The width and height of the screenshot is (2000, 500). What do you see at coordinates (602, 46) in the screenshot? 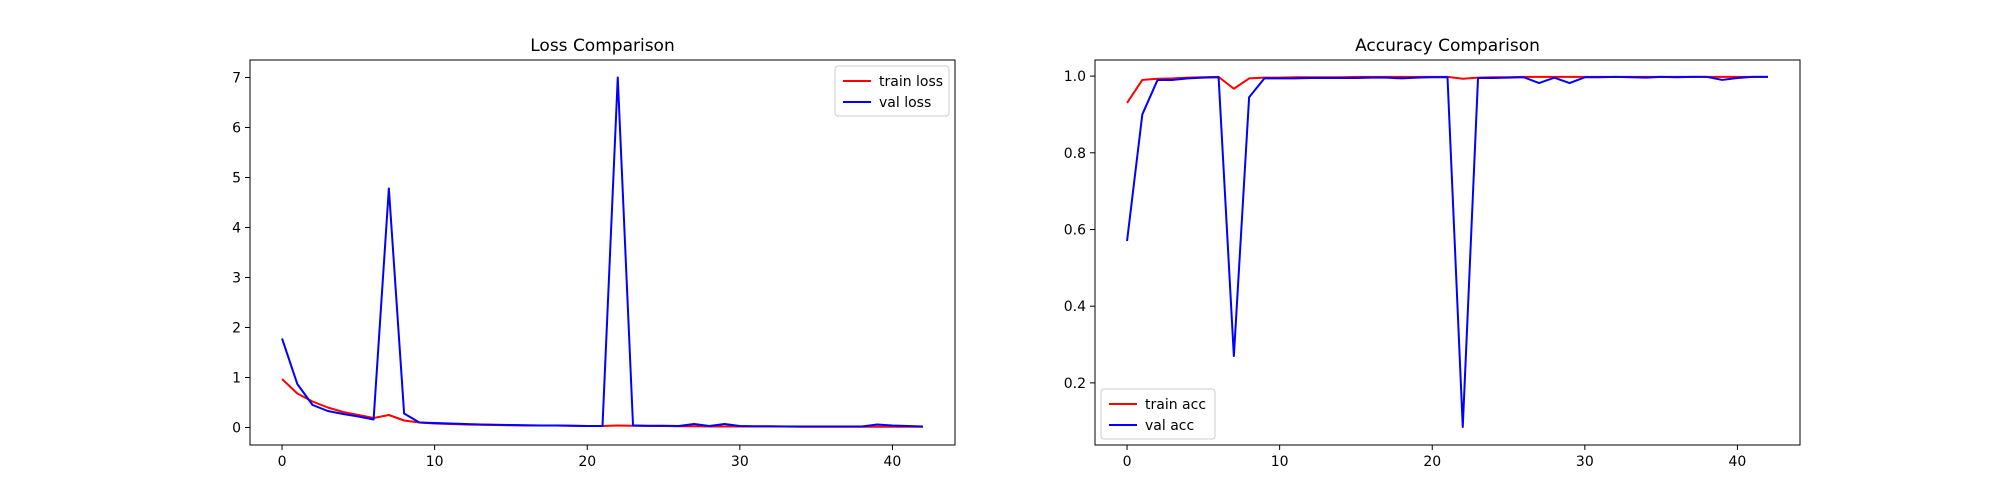
I see `loss-chart-title: Loss Comparison` at bounding box center [602, 46].